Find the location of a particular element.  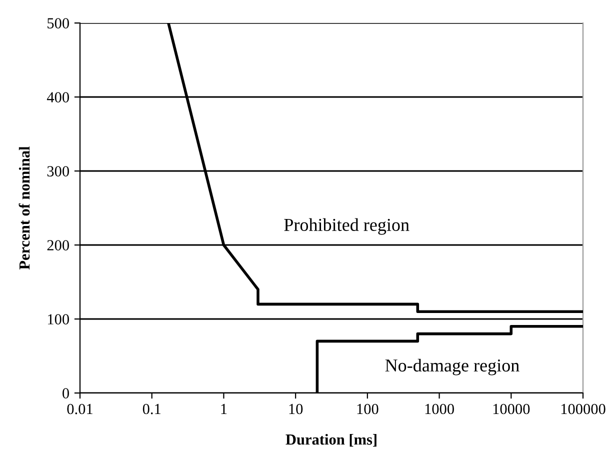

x-axis-title: Duration [ms] is located at coordinates (331, 440).